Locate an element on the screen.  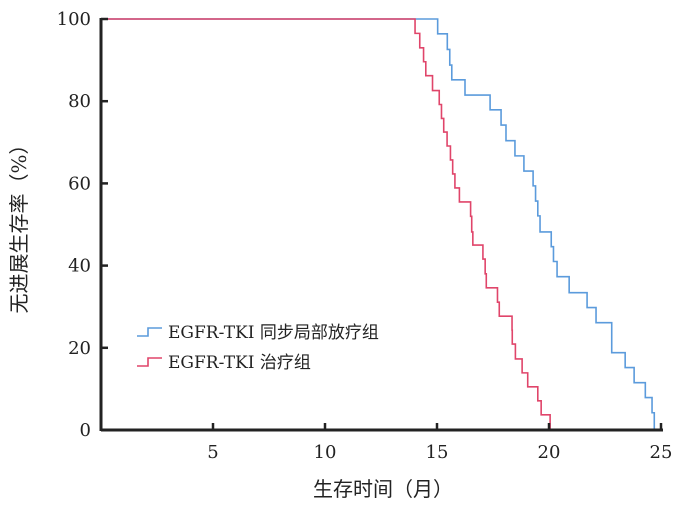
legend-label: EGFR-TKI 治疗组 is located at coordinates (239, 363).